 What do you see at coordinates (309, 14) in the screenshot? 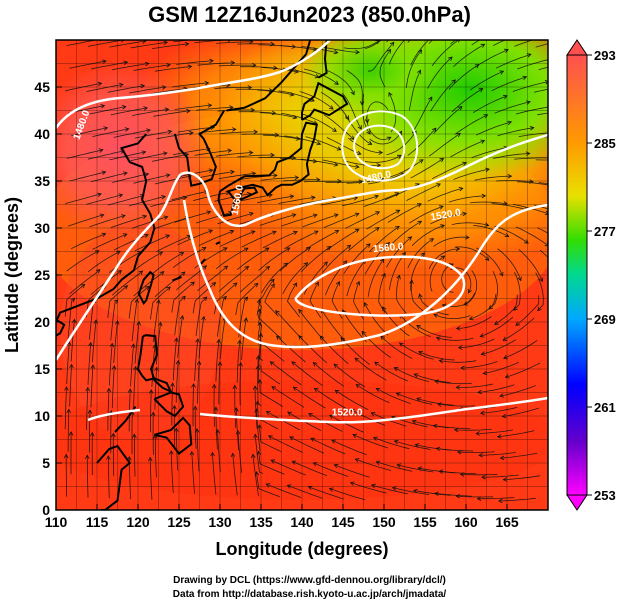
I see `map-title: GSM 12Z16Jun2023 (850.0hPa)` at bounding box center [309, 14].